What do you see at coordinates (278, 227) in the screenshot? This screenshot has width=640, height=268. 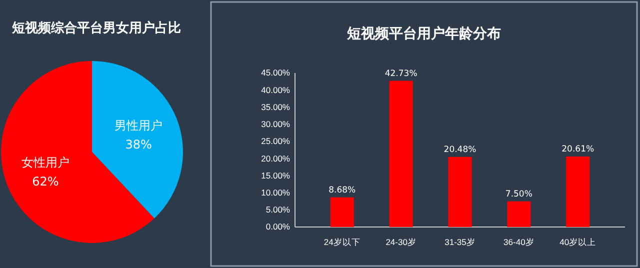 I see `y-tick-label: 0.00%` at bounding box center [278, 227].